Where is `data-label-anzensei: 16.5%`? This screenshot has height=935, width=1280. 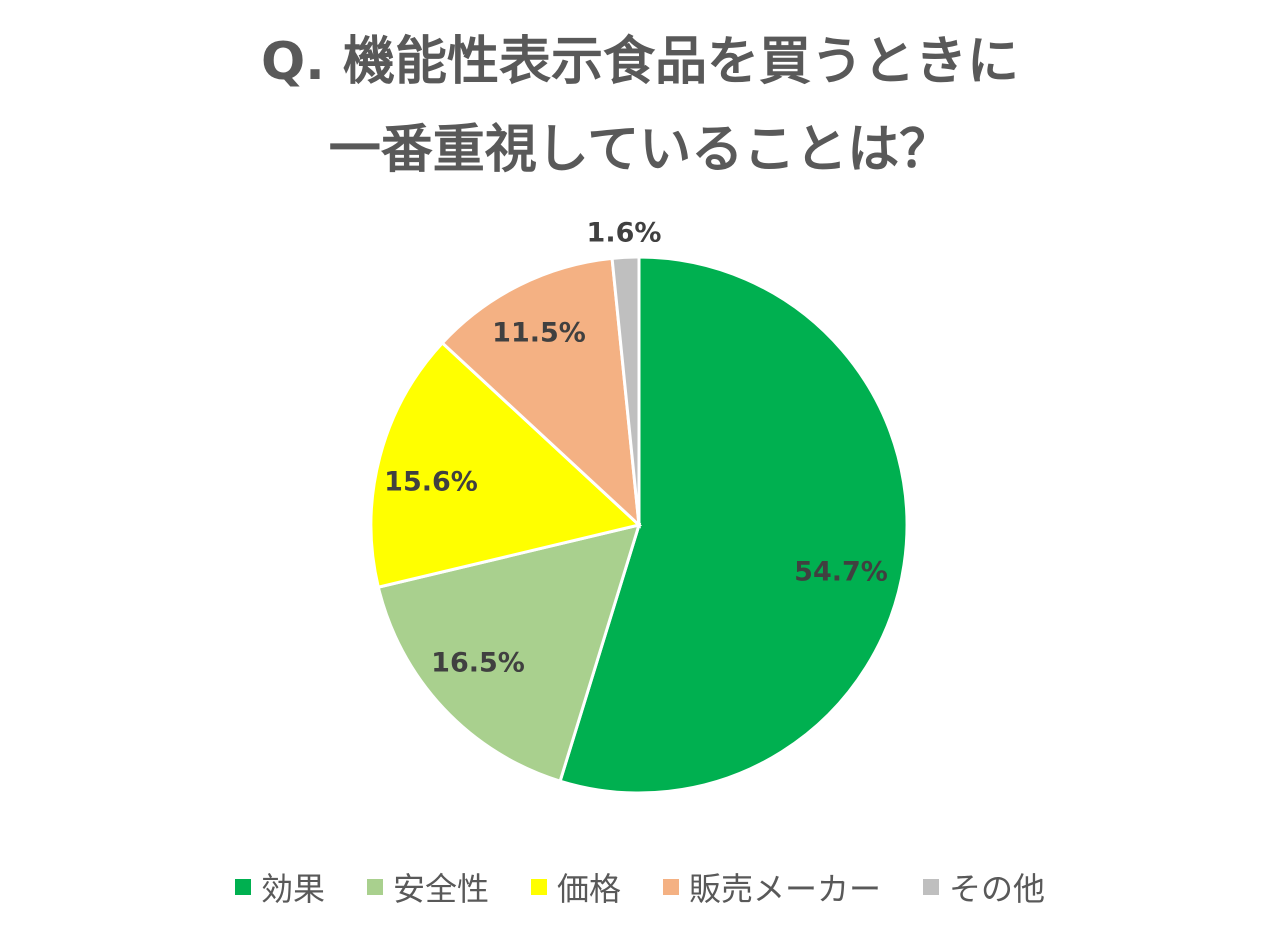
data-label-anzensei: 16.5% is located at coordinates (478, 663).